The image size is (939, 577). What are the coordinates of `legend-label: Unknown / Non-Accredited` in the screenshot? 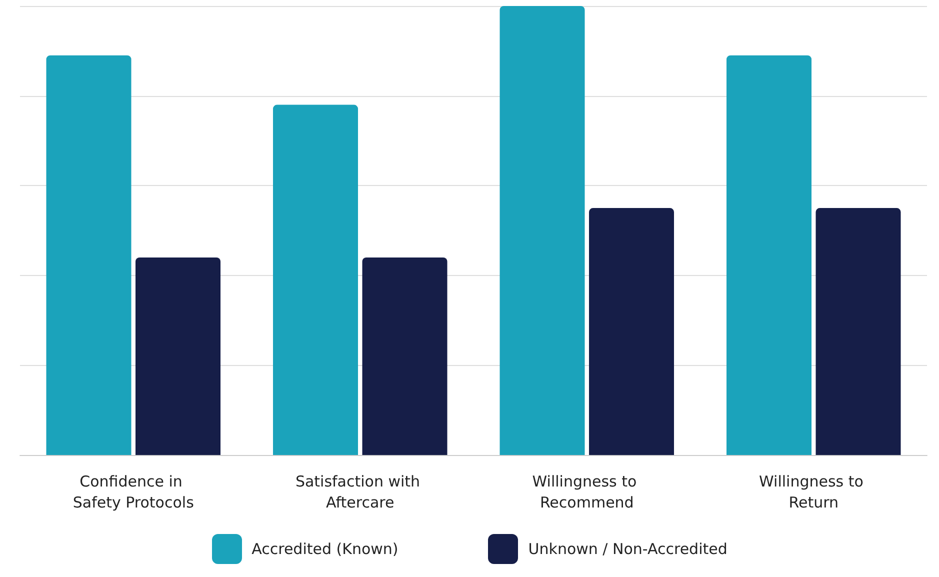 It's located at (628, 549).